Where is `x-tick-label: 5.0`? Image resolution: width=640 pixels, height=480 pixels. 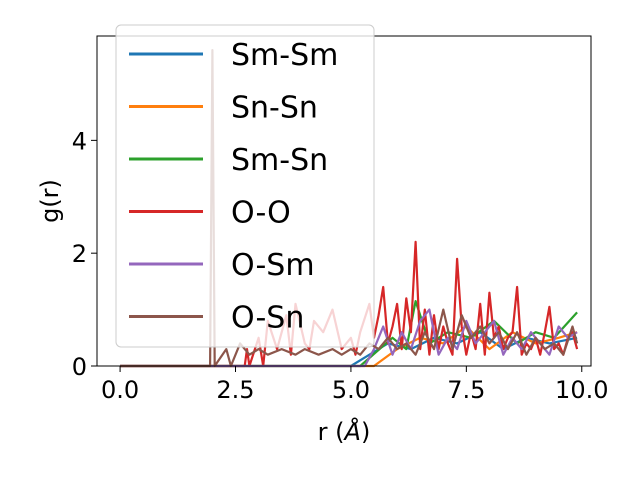
x-tick-label: 5.0 is located at coordinates (351, 390).